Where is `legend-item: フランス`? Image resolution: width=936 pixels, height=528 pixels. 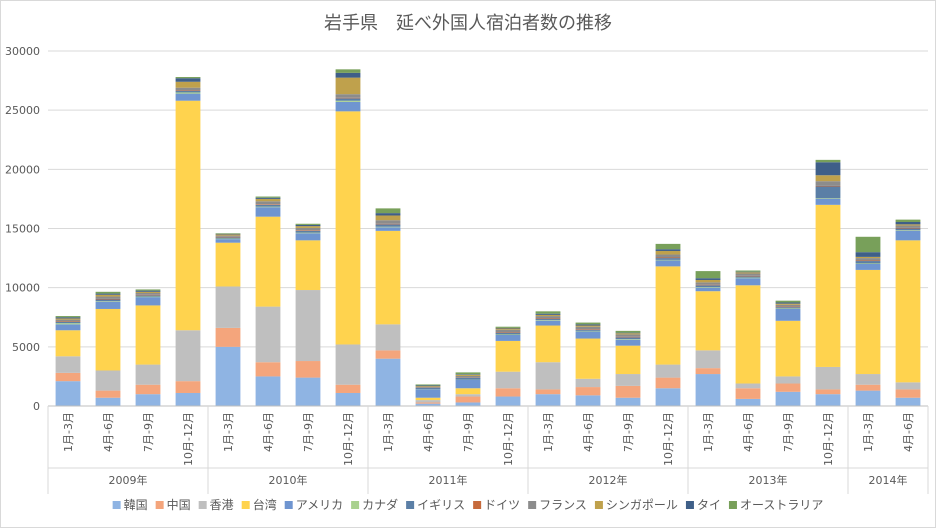
legend-item: フランス is located at coordinates (557, 505).